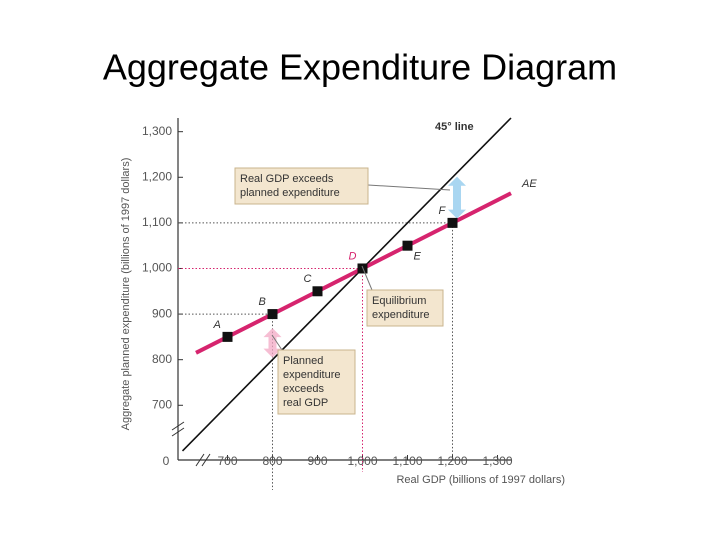 This screenshot has width=720, height=540. What do you see at coordinates (418, 257) in the screenshot?
I see `point-label: E` at bounding box center [418, 257].